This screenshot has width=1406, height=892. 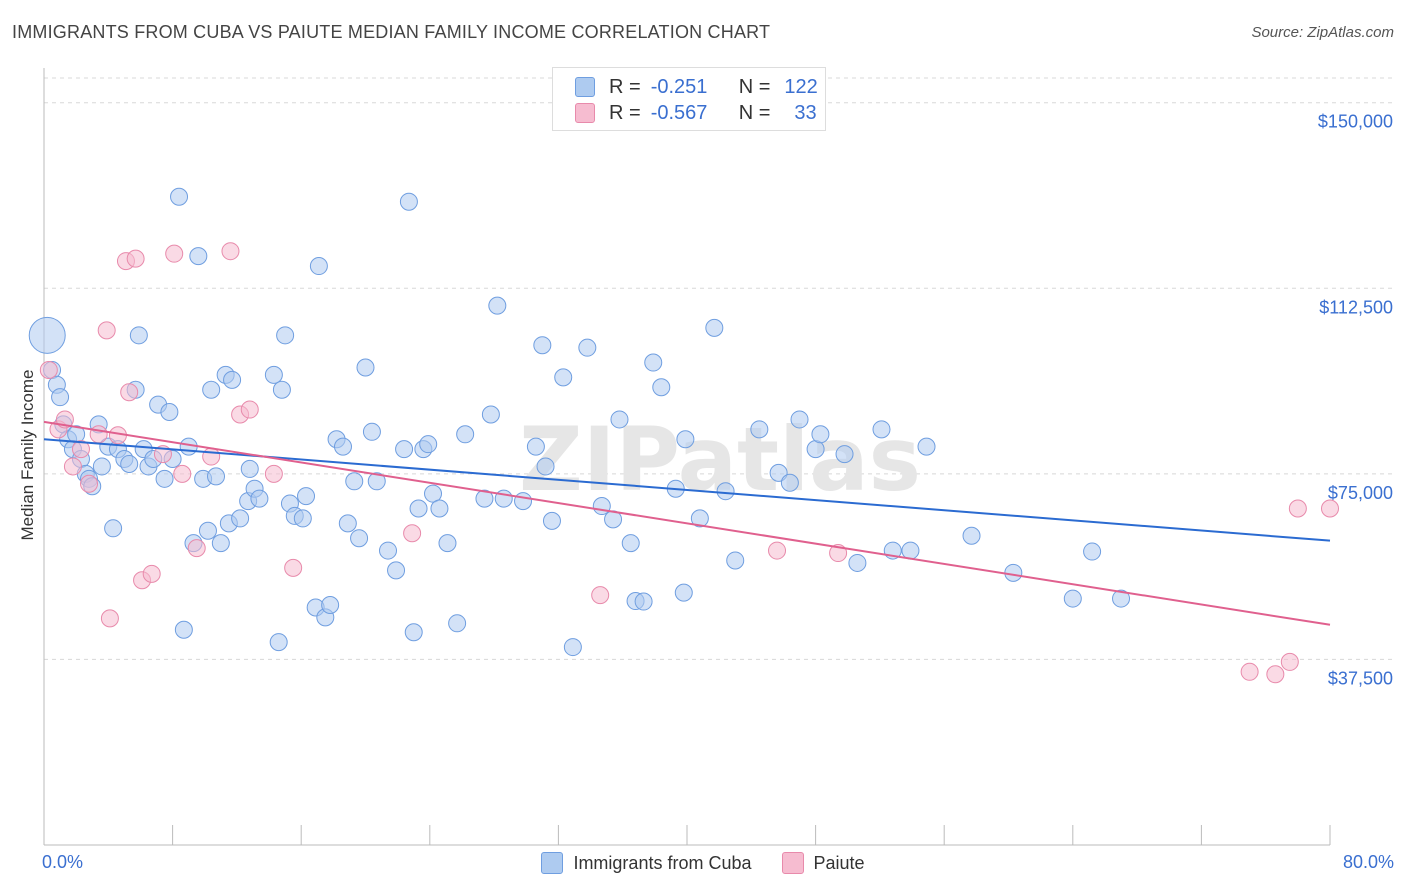 What do you see at coordinates (792, 863) in the screenshot?
I see `paiute-legend-icon` at bounding box center [792, 863].